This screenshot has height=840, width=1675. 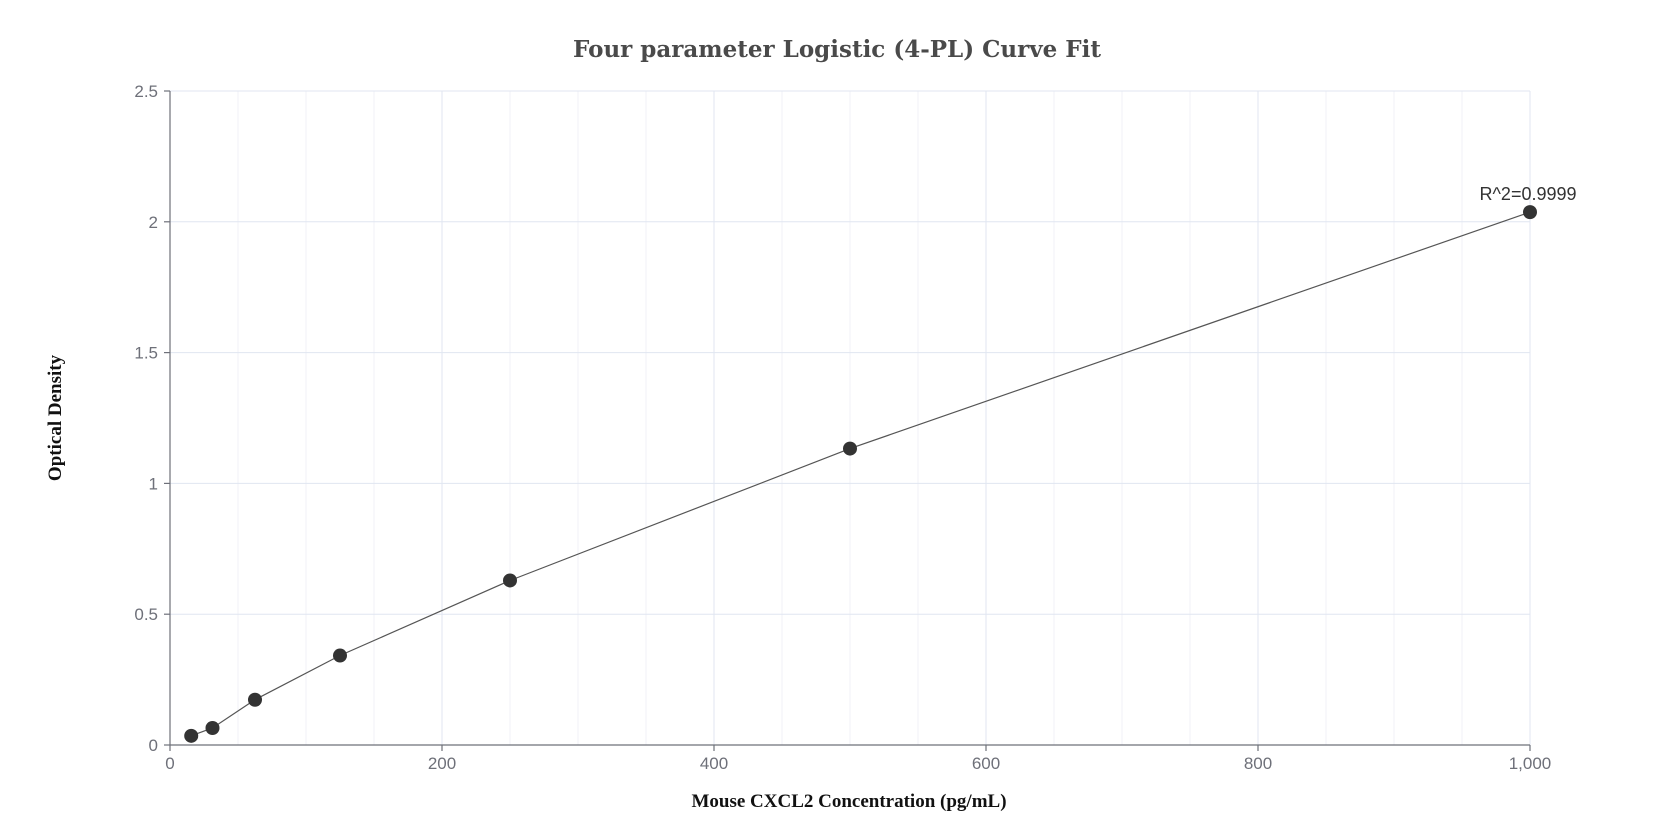 I want to click on y-tick-label: 0, so click(x=153, y=745).